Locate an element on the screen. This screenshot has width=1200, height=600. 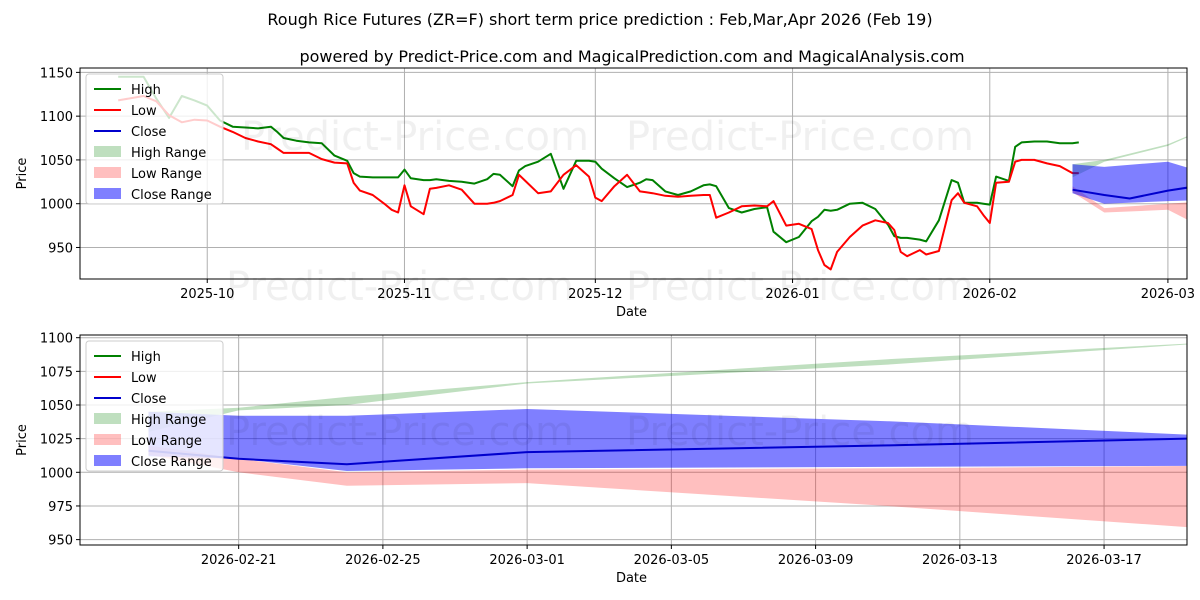
x-tick-label: 2026-03-13 is located at coordinates (960, 560).